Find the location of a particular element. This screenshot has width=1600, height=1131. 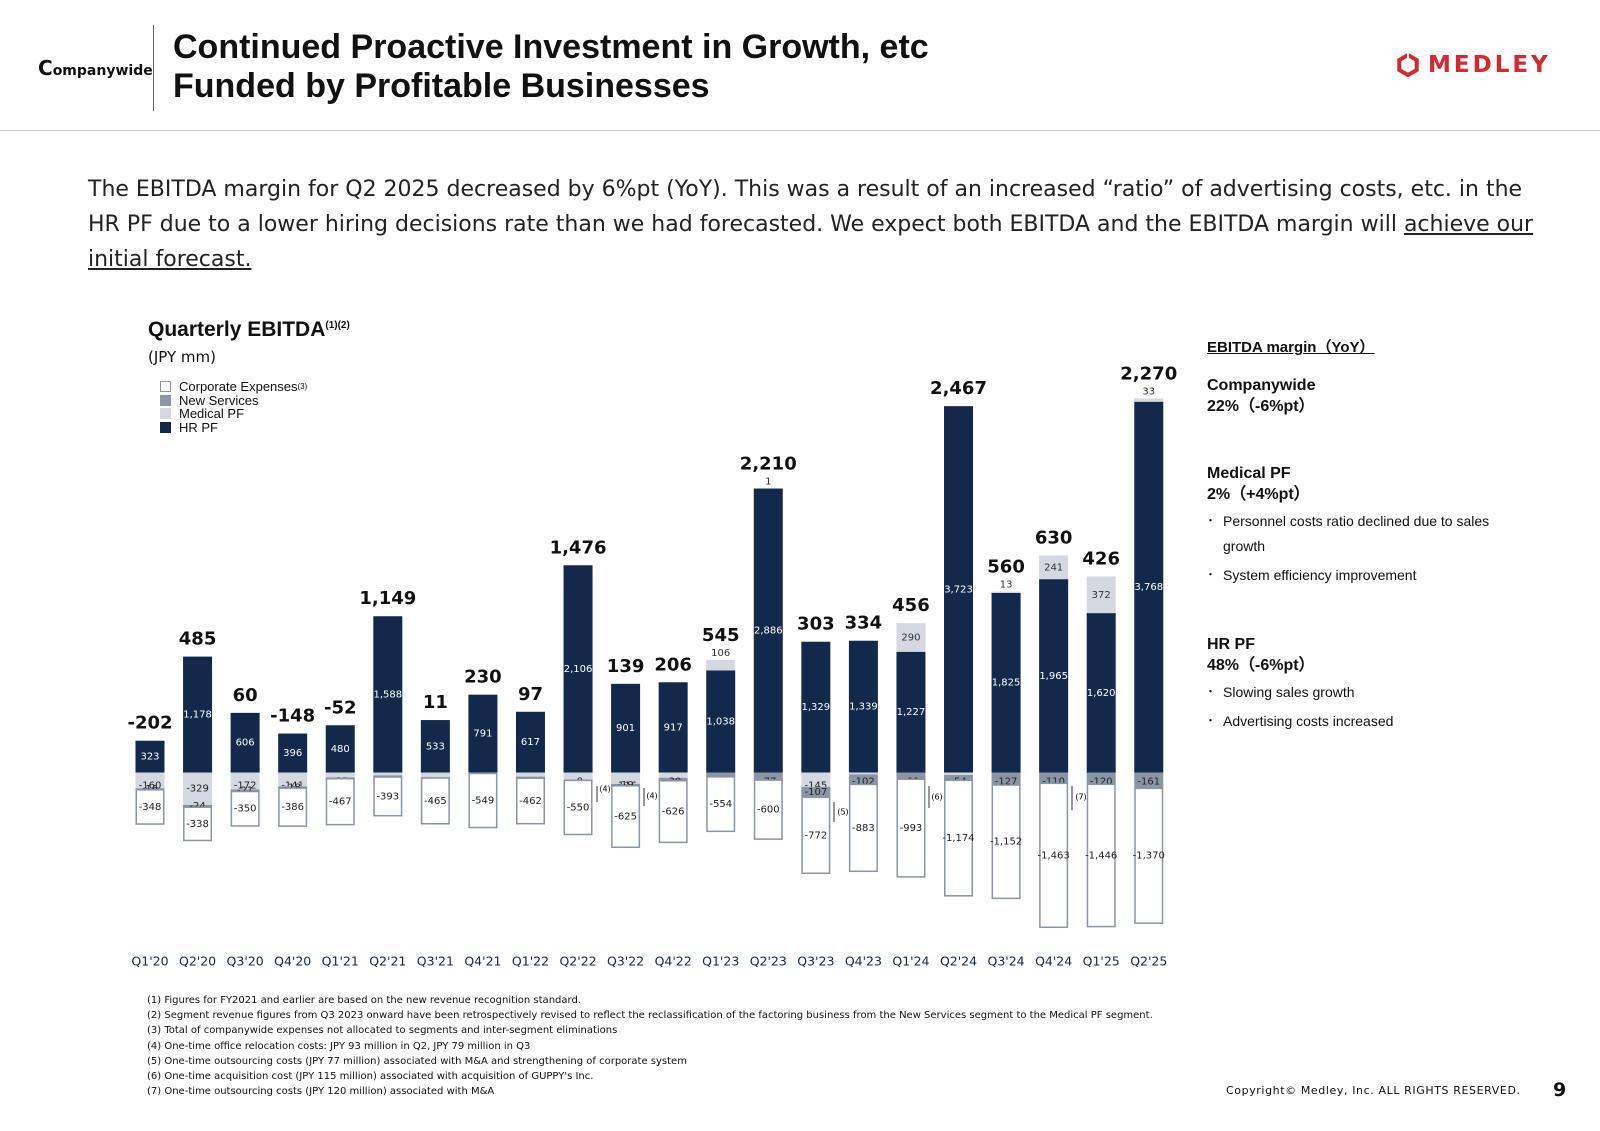

x-tick-label: Q2'22 is located at coordinates (577, 961).